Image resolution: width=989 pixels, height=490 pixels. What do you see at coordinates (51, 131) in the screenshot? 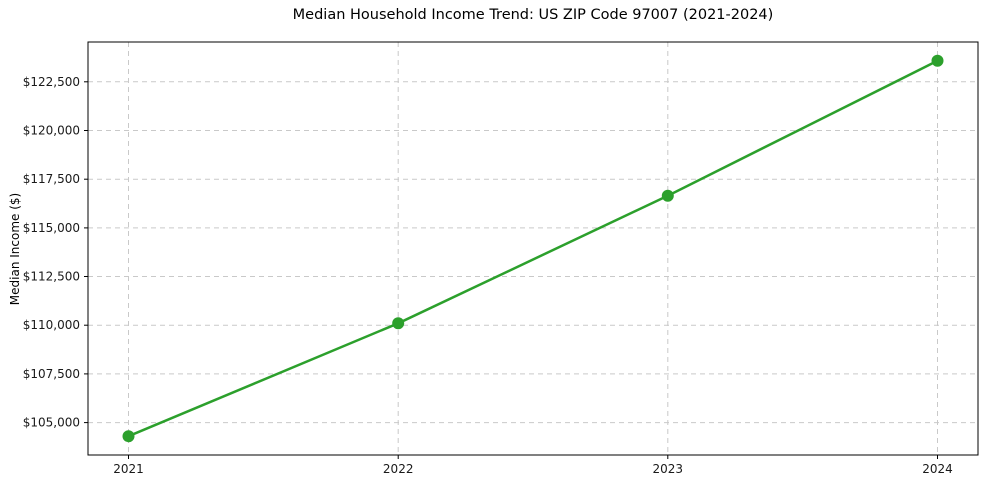
I see `y-tick-label: $120,000` at bounding box center [51, 131].